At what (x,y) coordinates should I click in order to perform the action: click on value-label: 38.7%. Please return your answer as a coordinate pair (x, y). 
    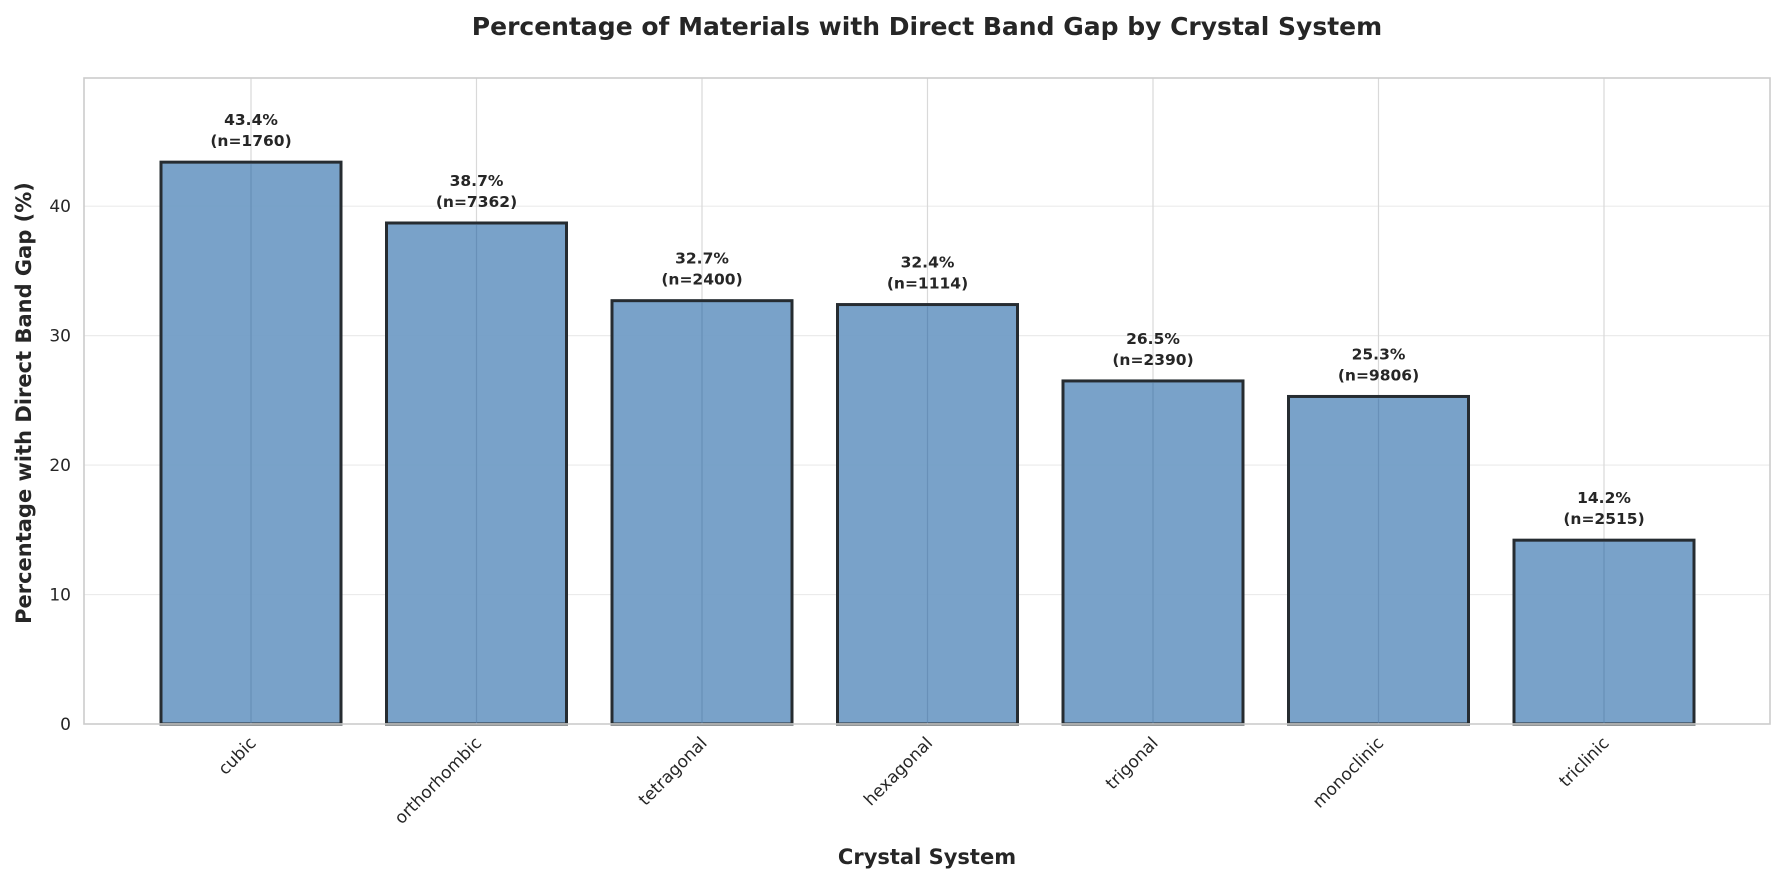
    Looking at the image, I should click on (477, 181).